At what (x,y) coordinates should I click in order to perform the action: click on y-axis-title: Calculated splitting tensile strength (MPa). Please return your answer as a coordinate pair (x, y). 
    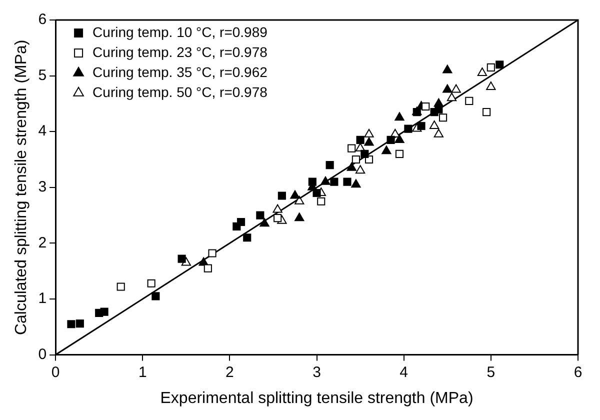
    Looking at the image, I should click on (21, 188).